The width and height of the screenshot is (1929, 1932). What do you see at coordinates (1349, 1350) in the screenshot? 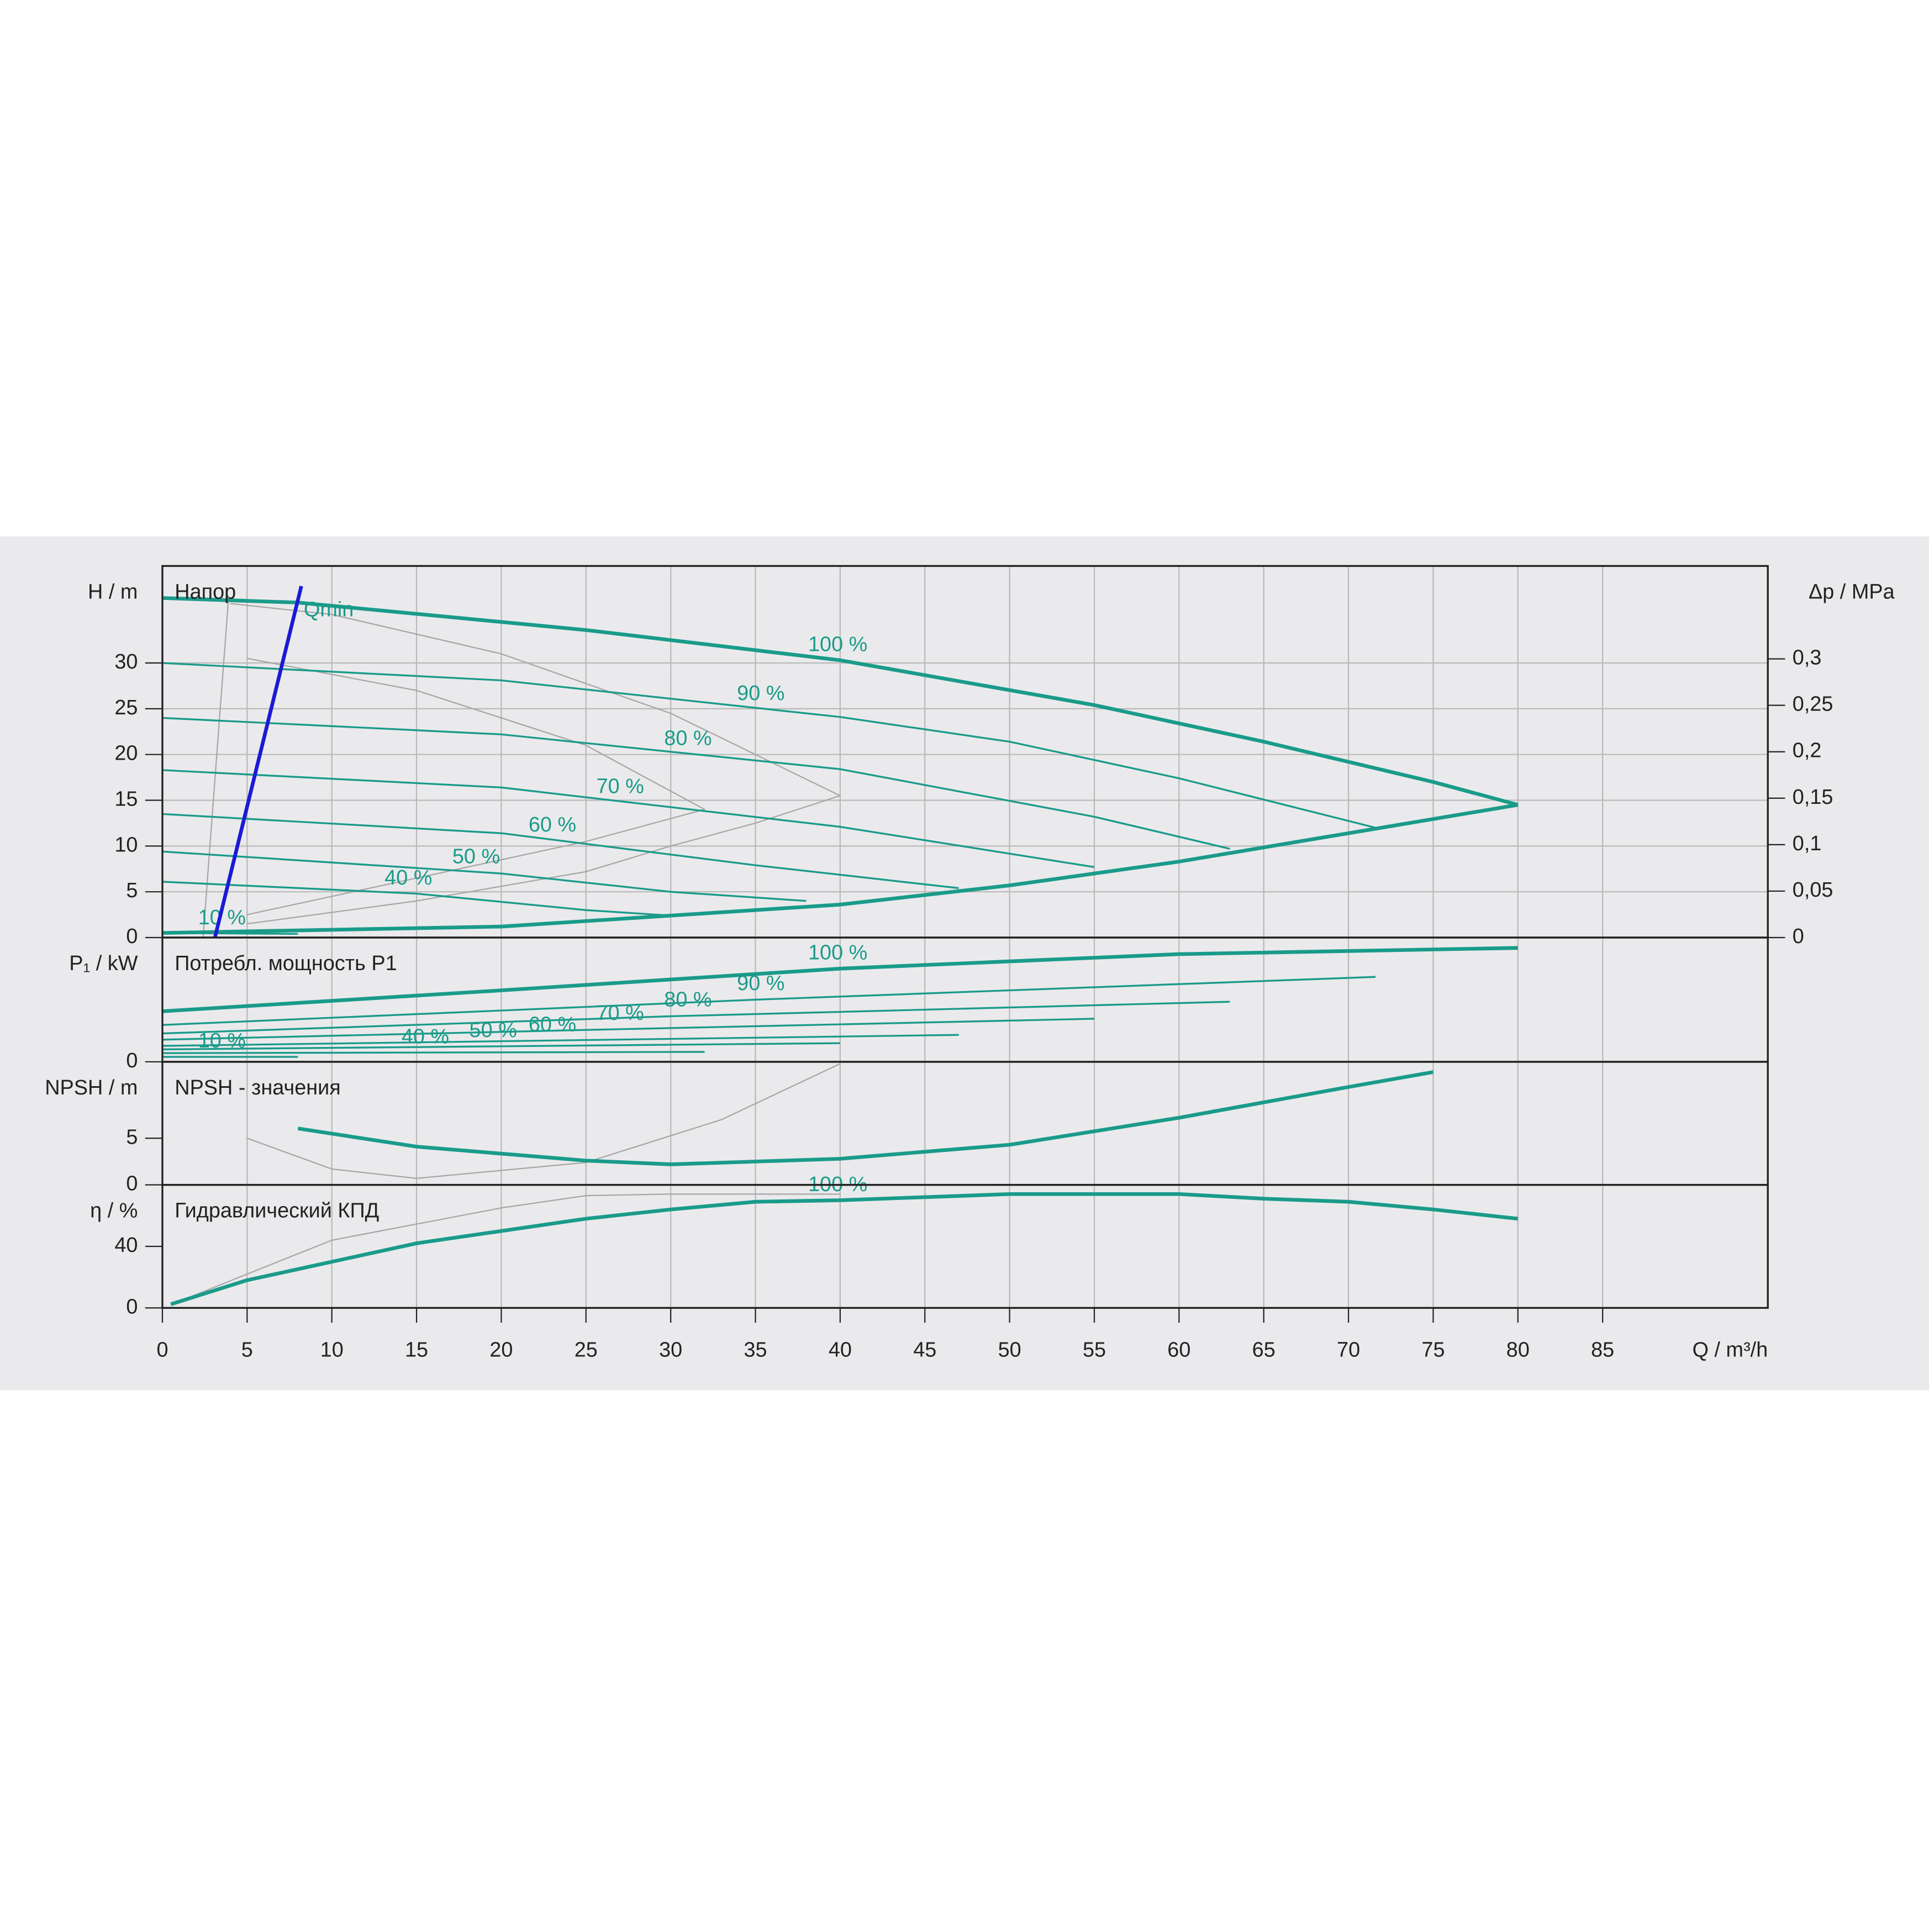
I see `x-tick-label: 70` at bounding box center [1349, 1350].